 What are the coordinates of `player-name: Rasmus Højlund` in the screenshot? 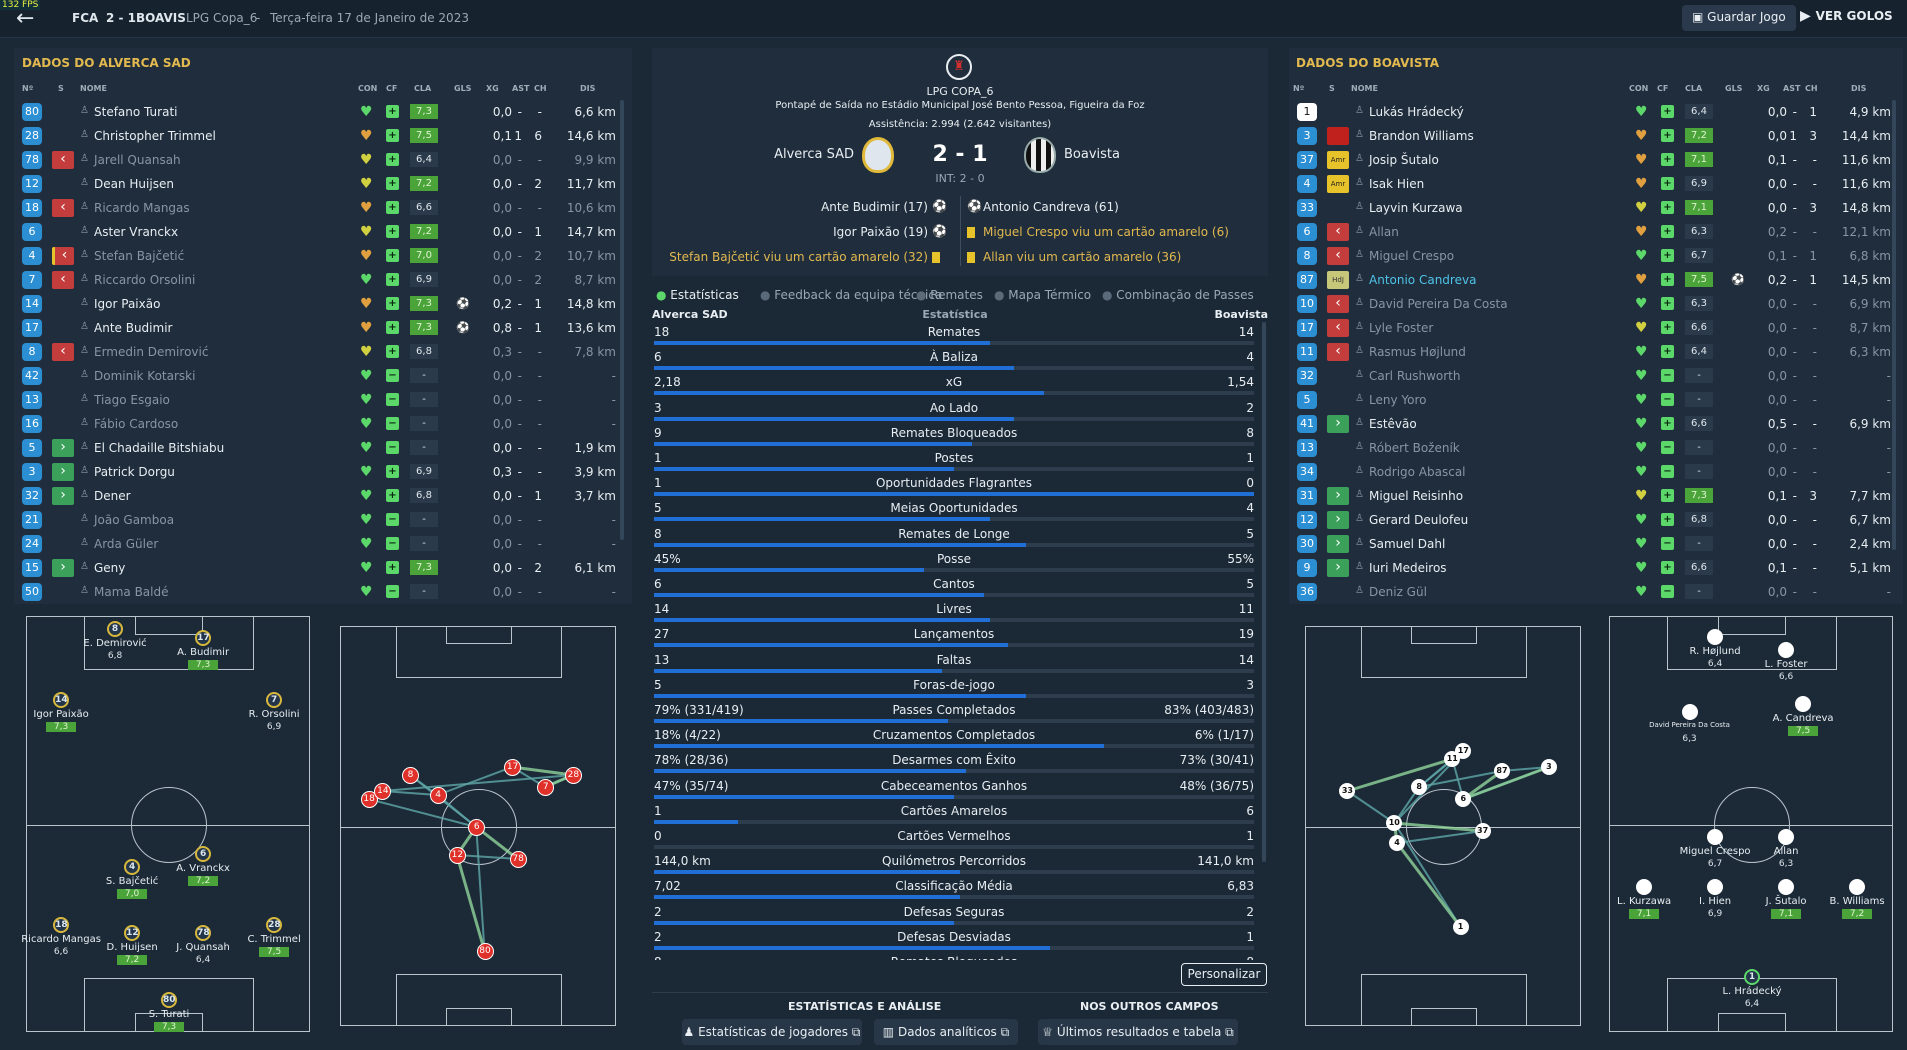 It's located at (1417, 352).